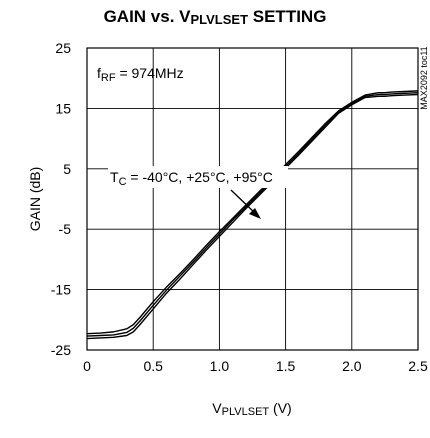  Describe the element at coordinates (99, 73) in the screenshot. I see `annotation-frequency-main: f` at that location.